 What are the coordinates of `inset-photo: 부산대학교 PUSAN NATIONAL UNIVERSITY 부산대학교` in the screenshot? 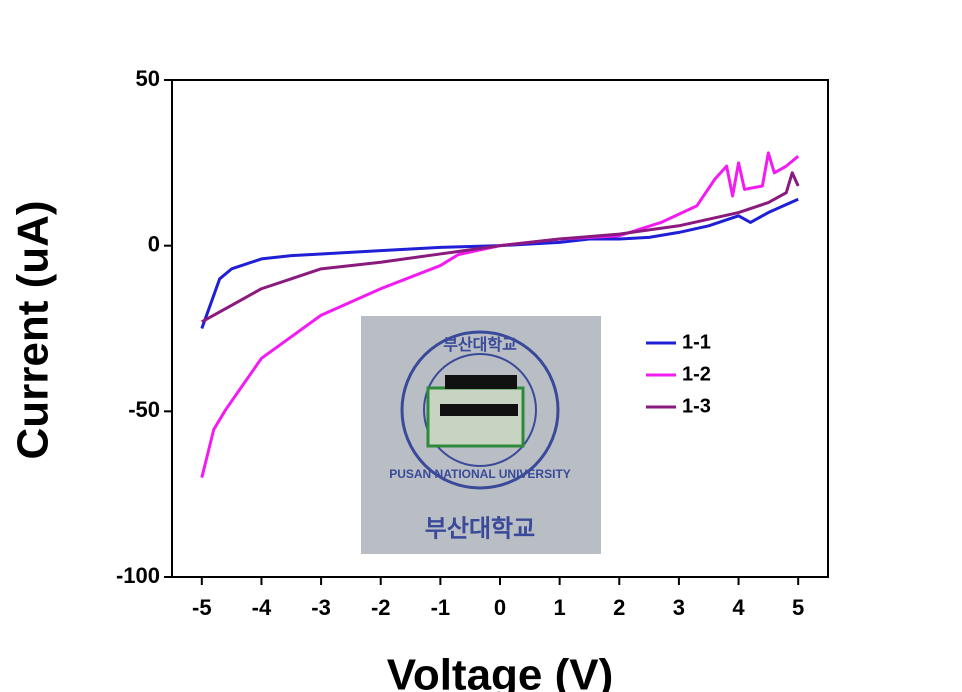 It's located at (481, 435).